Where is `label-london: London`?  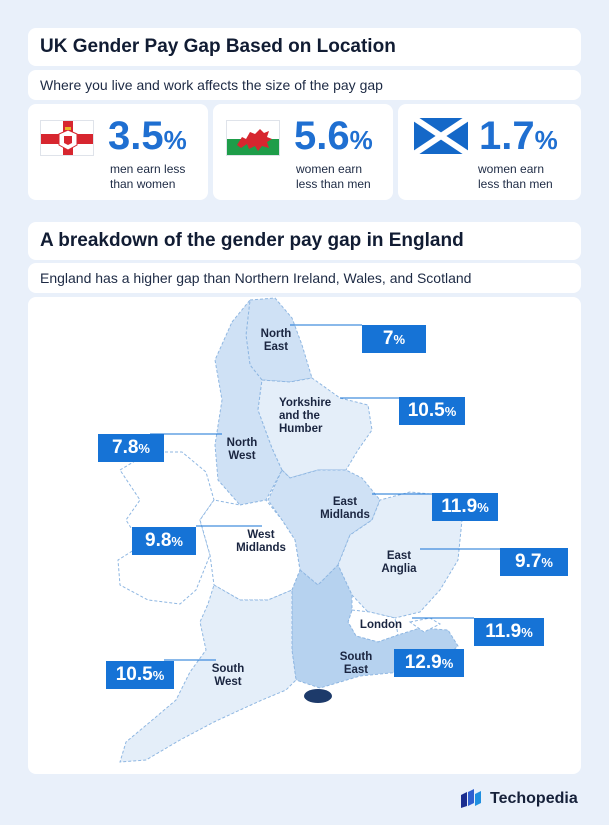 label-london: London is located at coordinates (381, 625).